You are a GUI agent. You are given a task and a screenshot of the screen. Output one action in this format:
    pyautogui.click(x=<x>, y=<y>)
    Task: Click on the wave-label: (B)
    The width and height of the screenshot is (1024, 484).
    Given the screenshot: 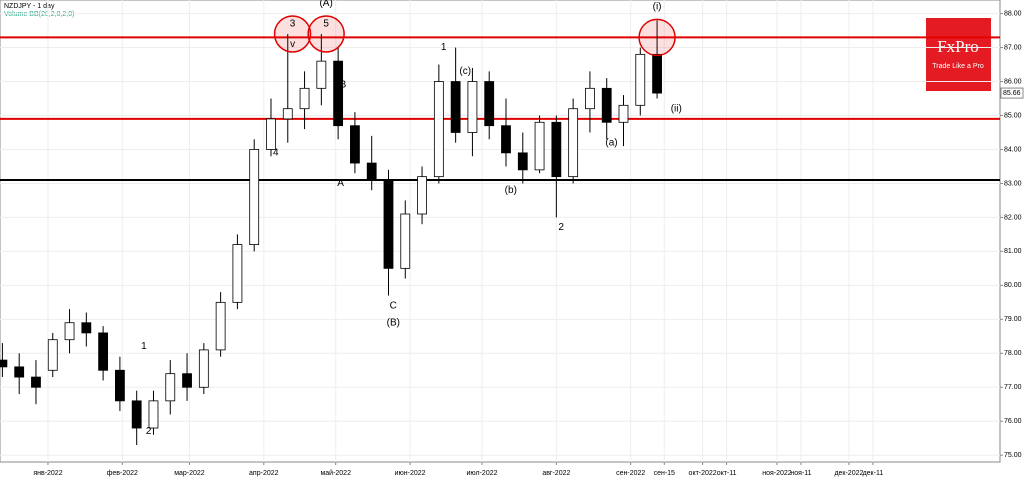 What is the action you would take?
    pyautogui.click(x=393, y=322)
    